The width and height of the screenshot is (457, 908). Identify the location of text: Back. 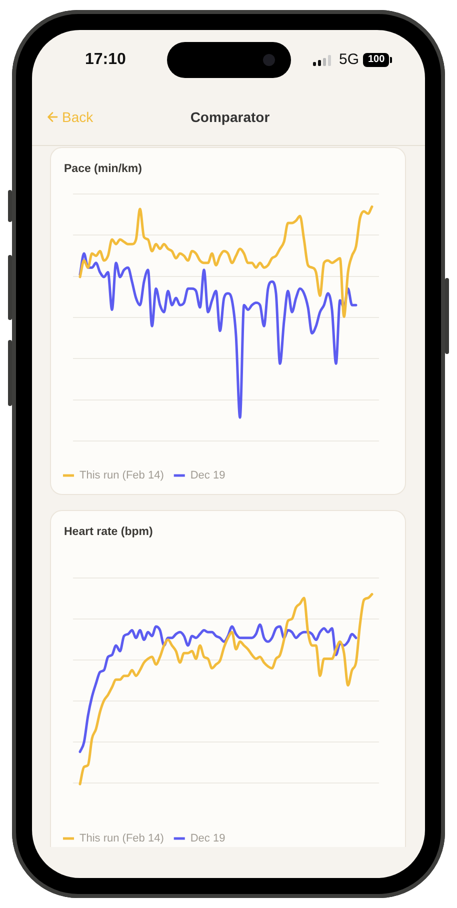
(78, 117).